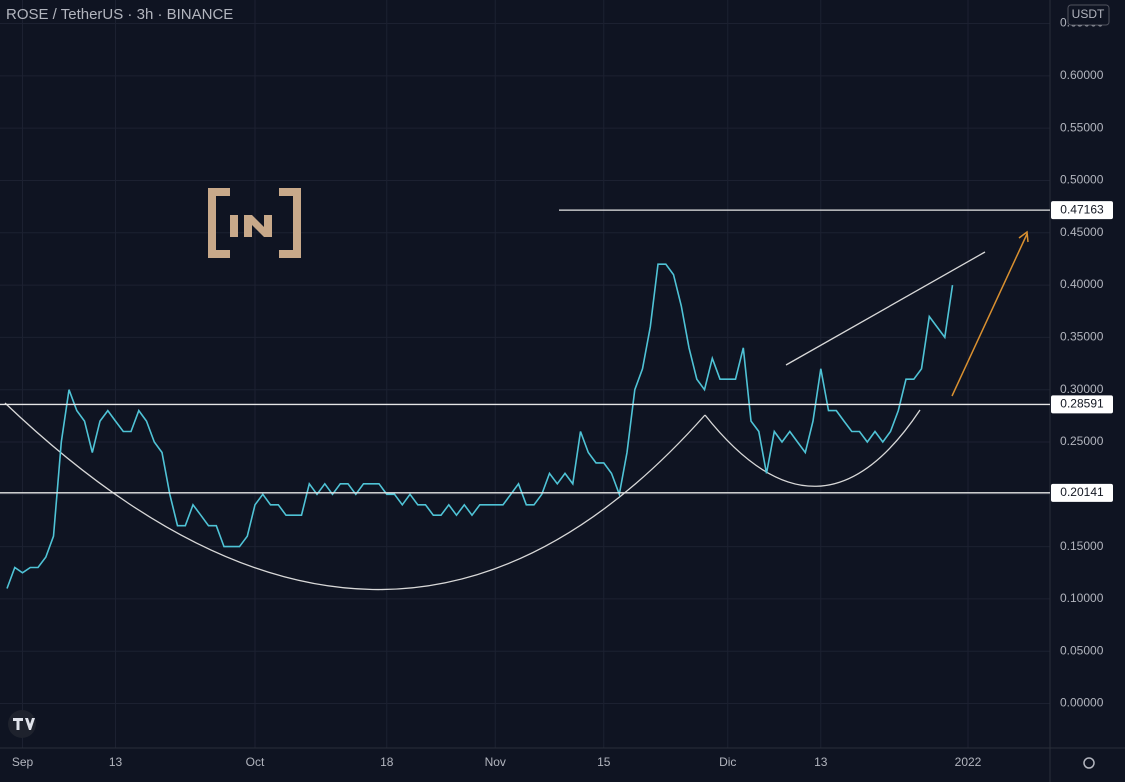 This screenshot has height=782, width=1125. What do you see at coordinates (255, 762) in the screenshot?
I see `x-tick-label: Oct` at bounding box center [255, 762].